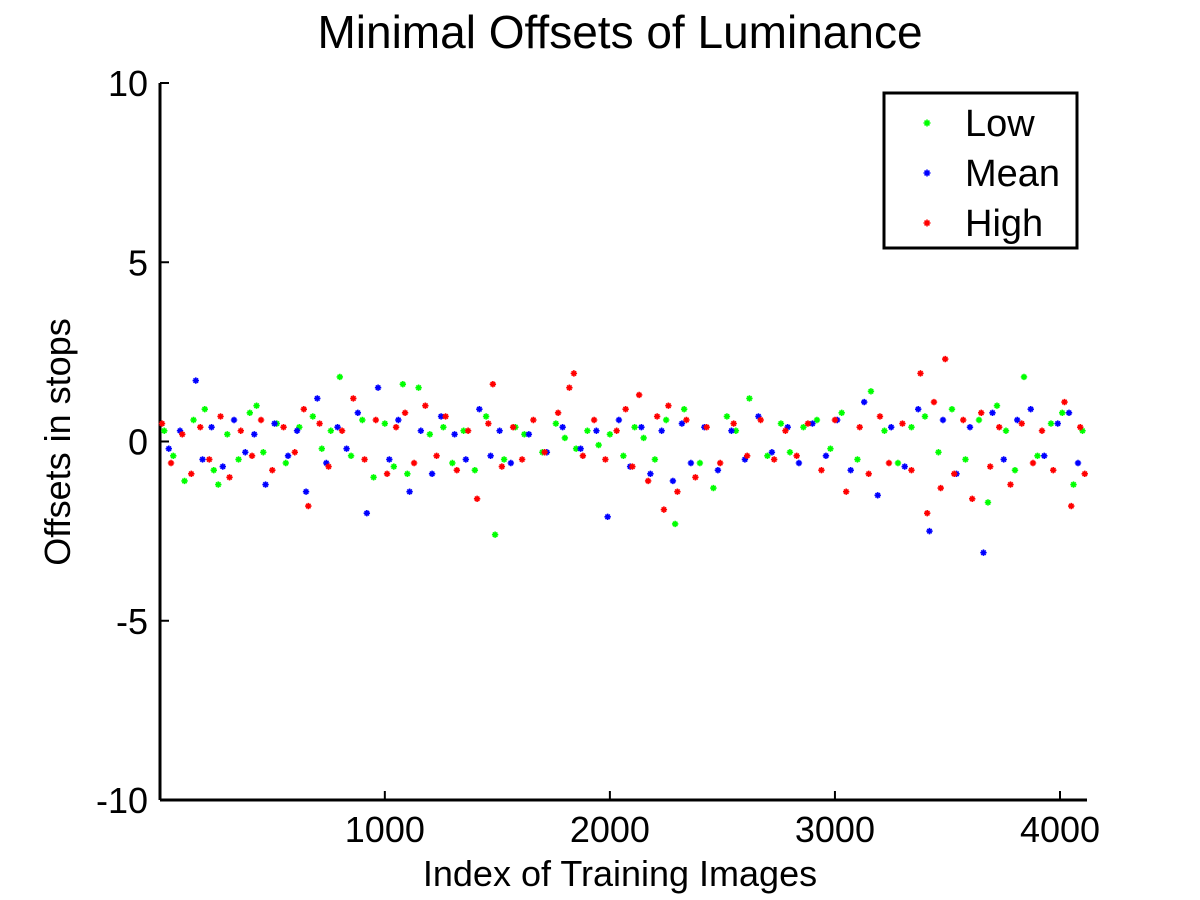 This screenshot has height=900, width=1200. What do you see at coordinates (927, 223) in the screenshot?
I see `legend-marker-high` at bounding box center [927, 223].